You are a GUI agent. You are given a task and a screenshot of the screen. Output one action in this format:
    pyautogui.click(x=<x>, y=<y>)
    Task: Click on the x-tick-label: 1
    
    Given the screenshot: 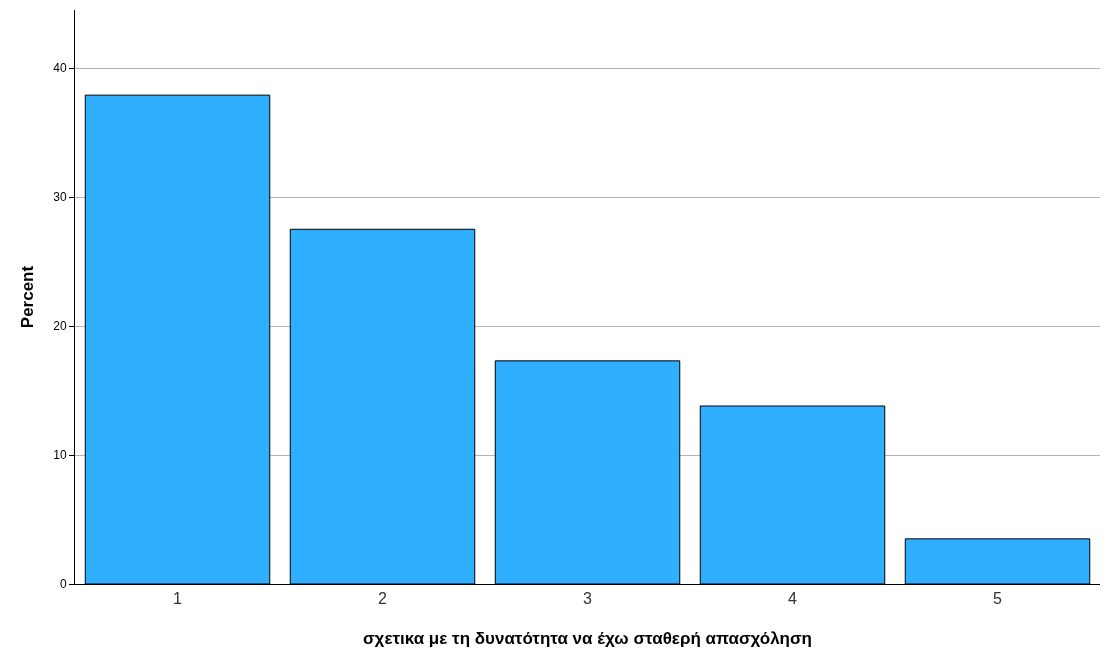 What is the action you would take?
    pyautogui.click(x=178, y=599)
    